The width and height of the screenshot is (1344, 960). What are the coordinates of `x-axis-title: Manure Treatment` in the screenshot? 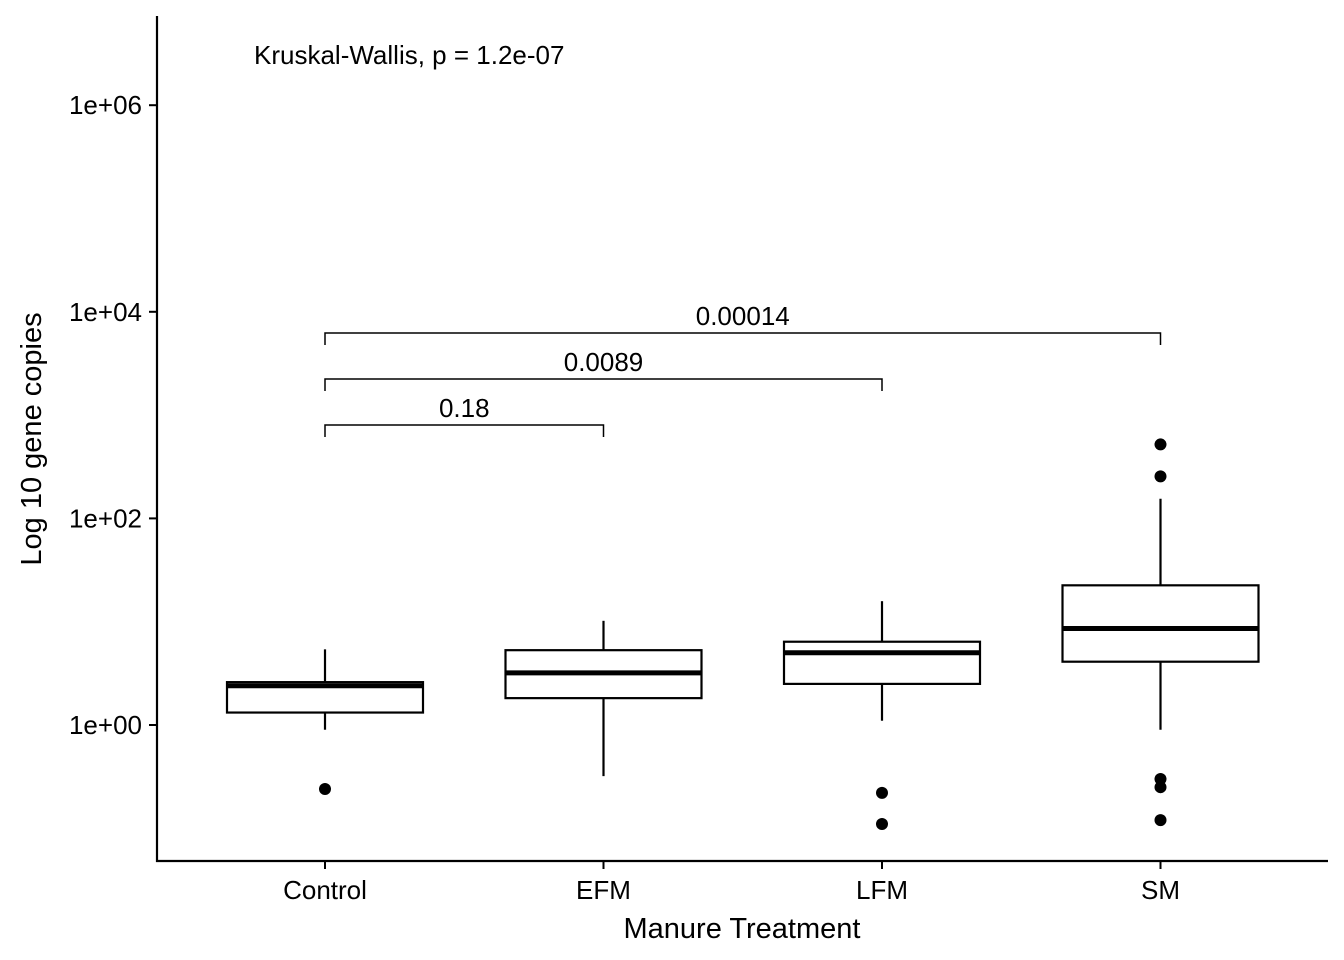 It's located at (742, 929).